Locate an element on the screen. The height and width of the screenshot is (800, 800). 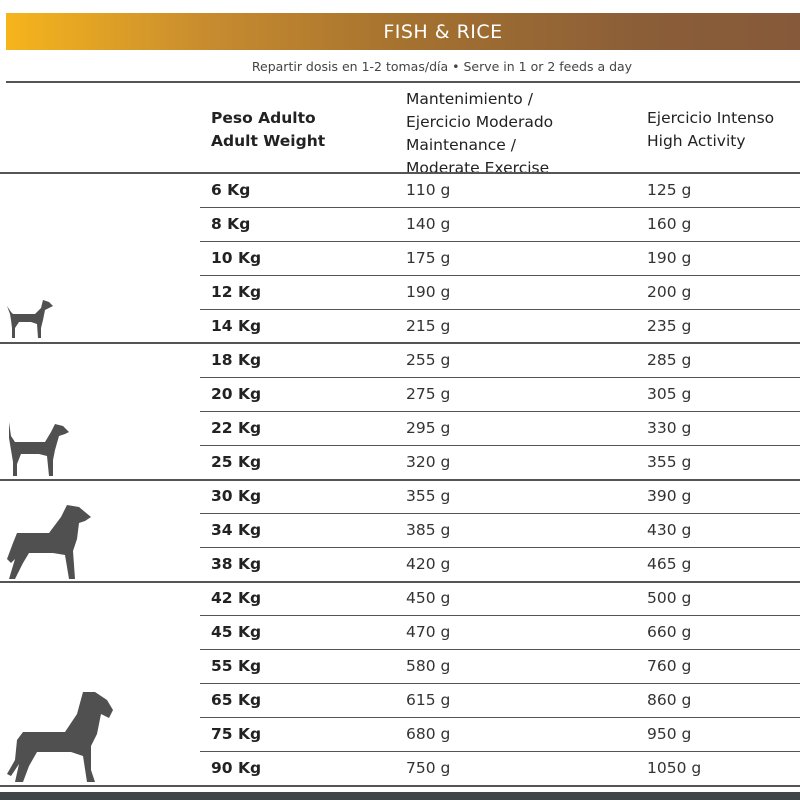
header-maintenance-line: Maintenance / is located at coordinates (461, 145).